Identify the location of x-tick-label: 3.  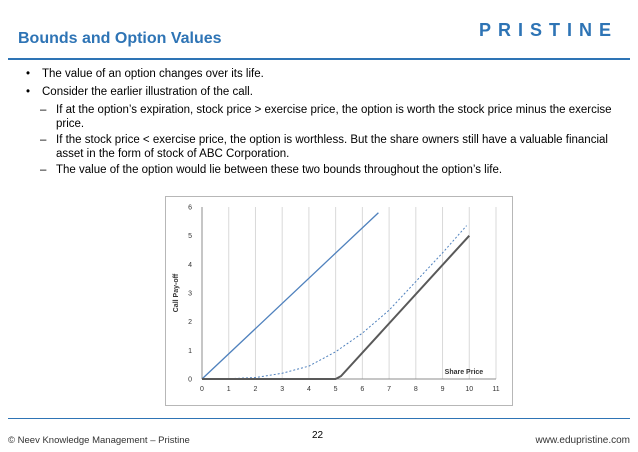
(282, 389).